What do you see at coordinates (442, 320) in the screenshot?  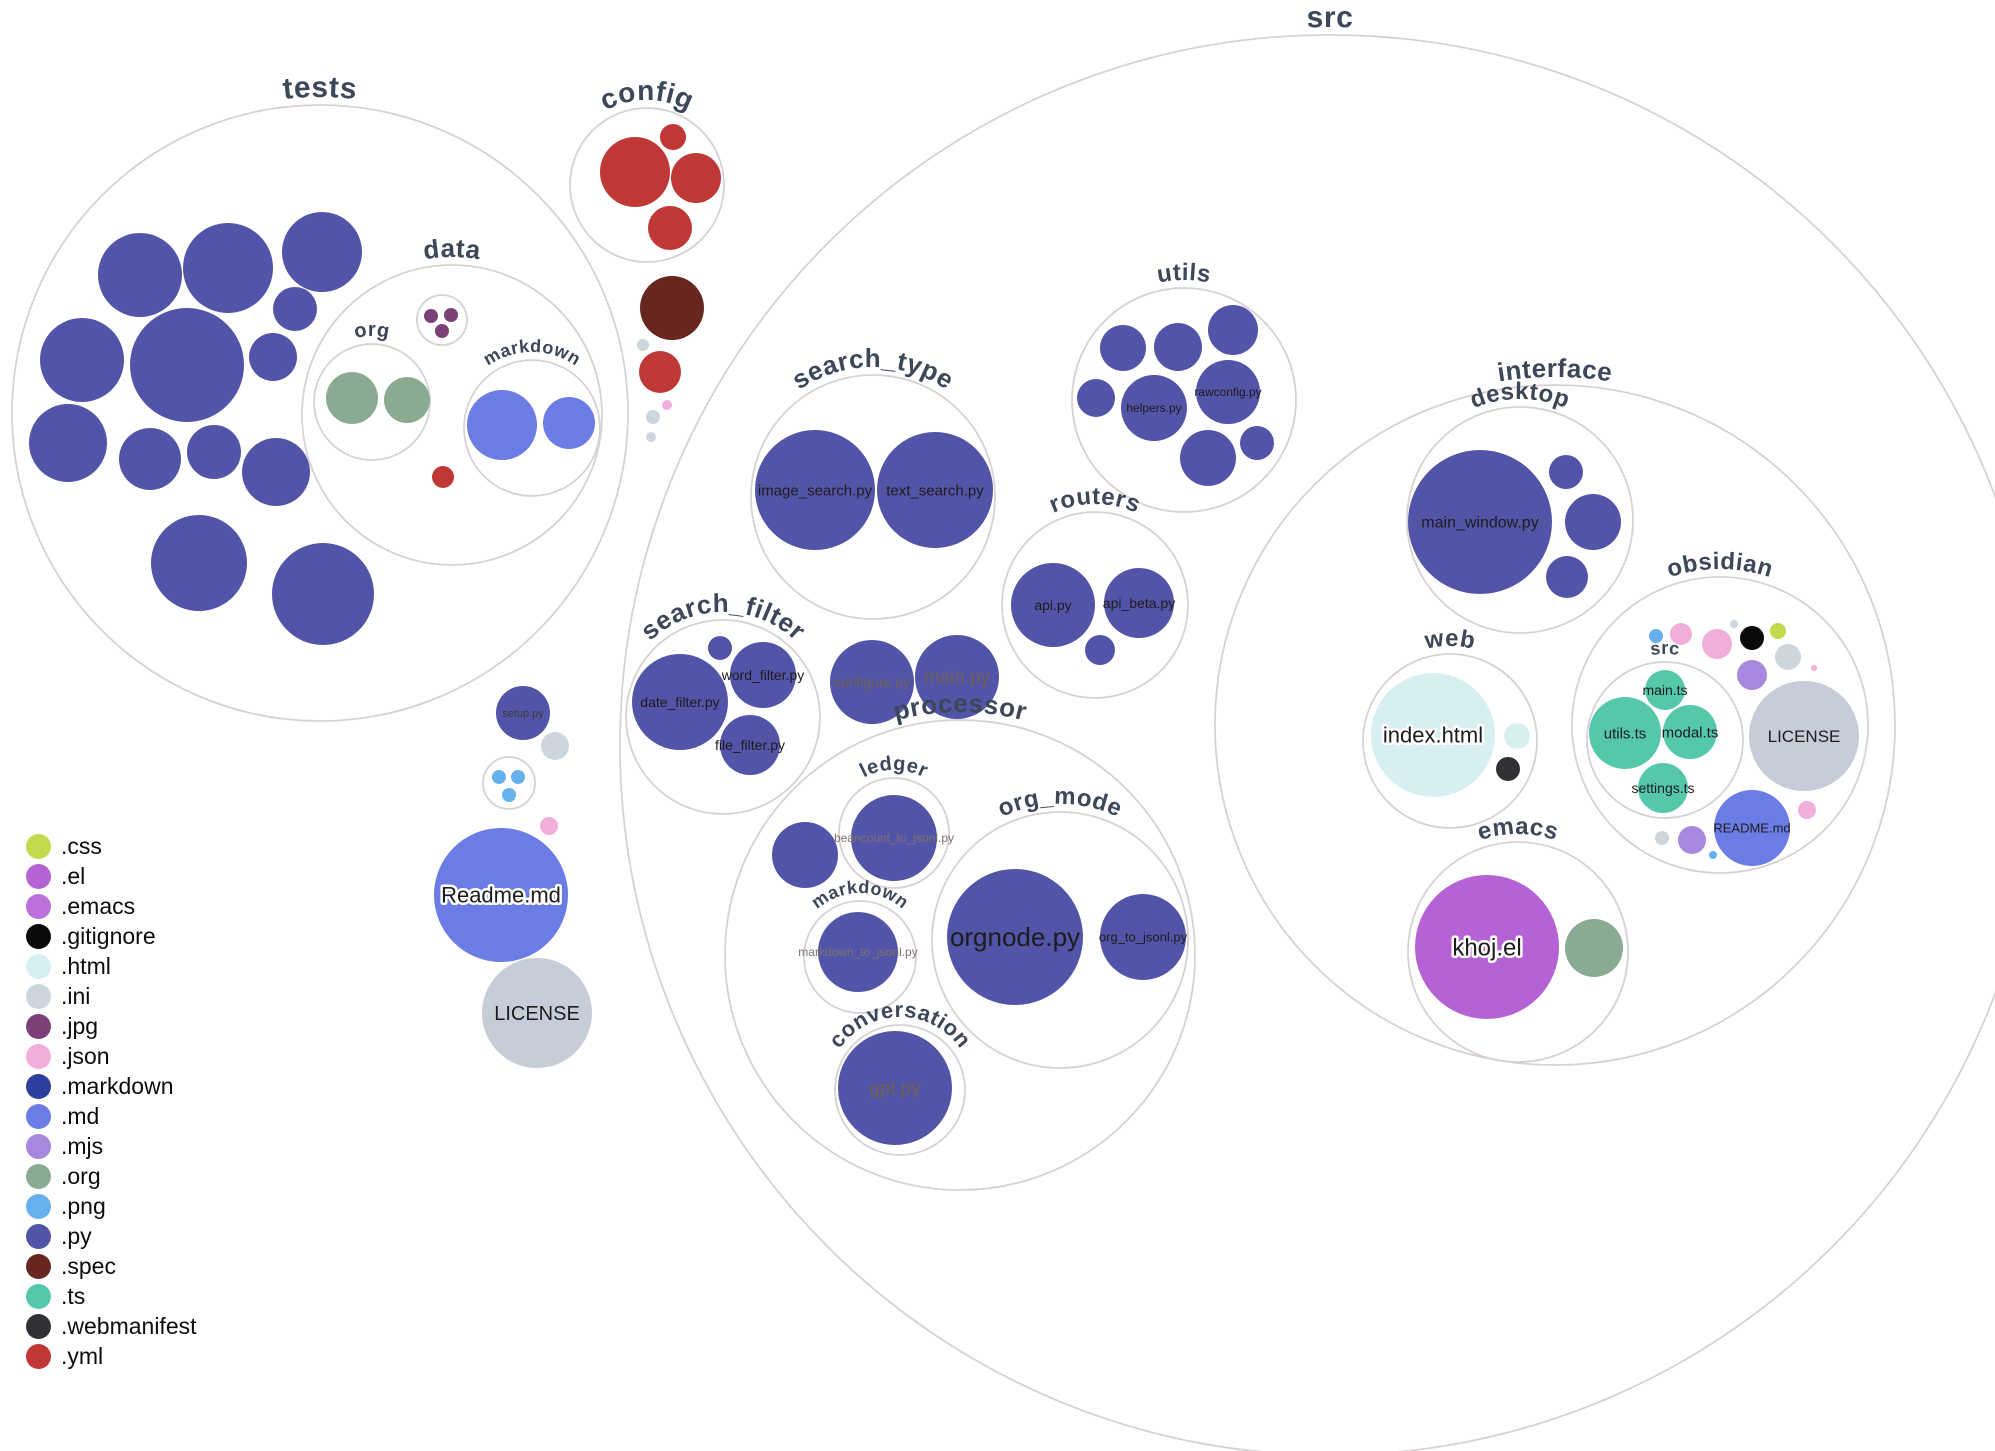 I see `dir-jpg-group-circle` at bounding box center [442, 320].